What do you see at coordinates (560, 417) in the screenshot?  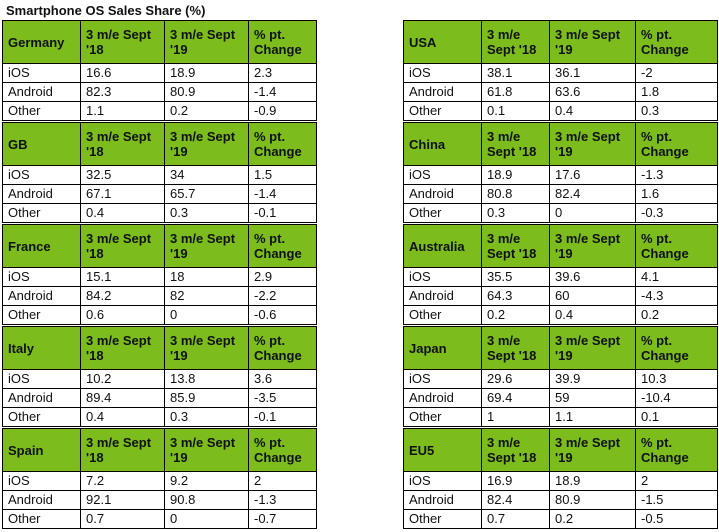 I see `table-row: Other 1 1.1 0.1` at bounding box center [560, 417].